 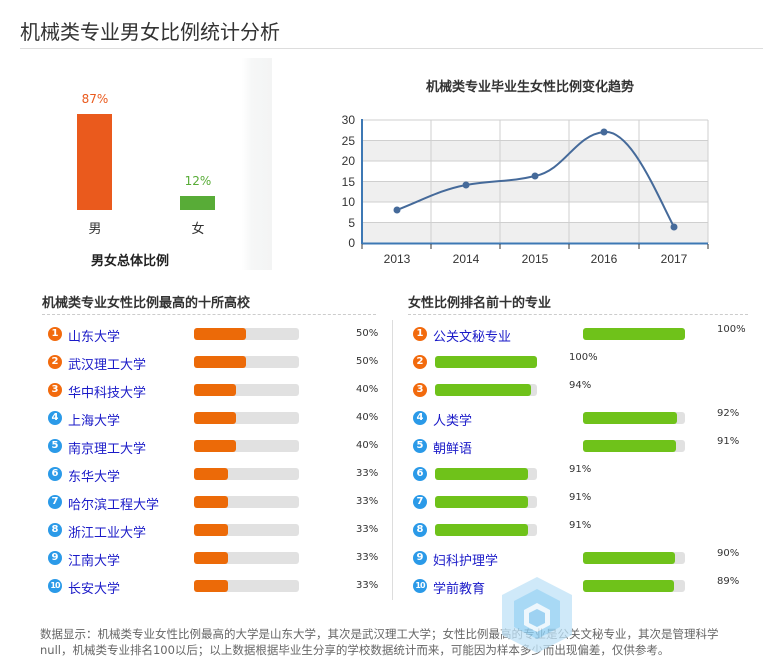 I want to click on major-row: 8 91%, so click(x=583, y=530).